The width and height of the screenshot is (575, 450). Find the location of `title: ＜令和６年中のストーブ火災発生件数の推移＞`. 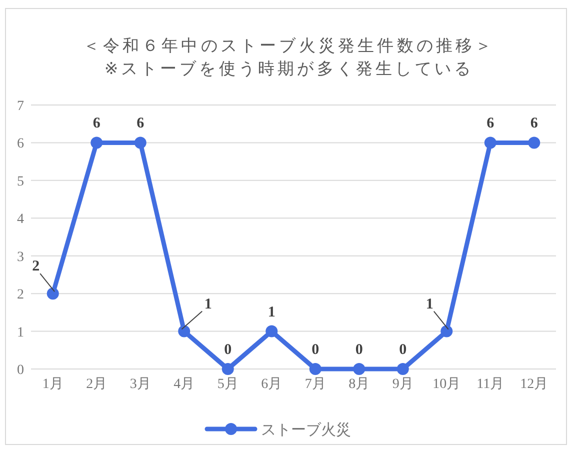

title: ＜令和６年中のストーブ火災発生件数の推移＞ is located at coordinates (289, 46).